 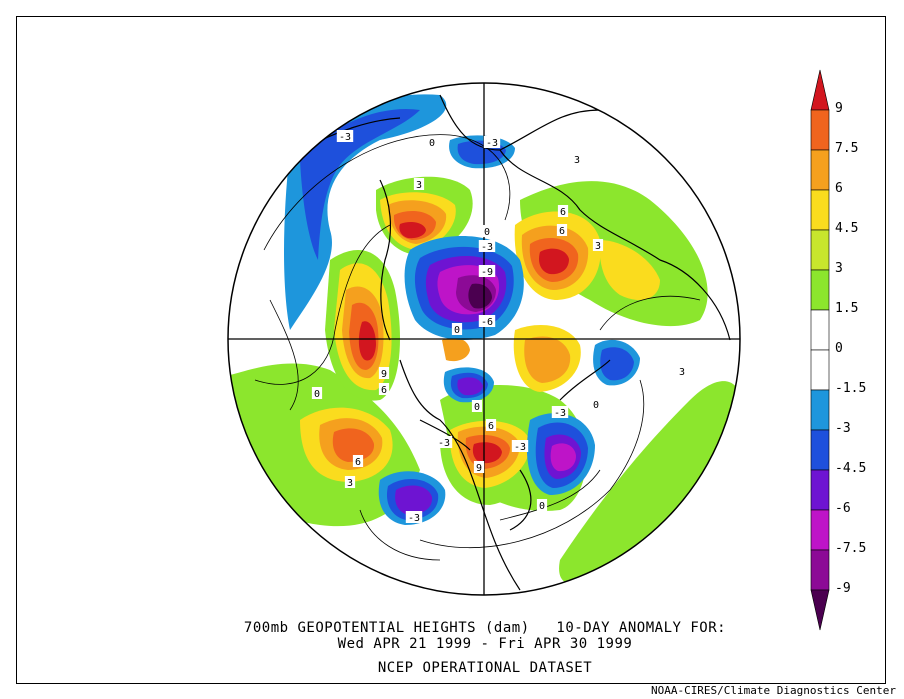 What do you see at coordinates (851, 468) in the screenshot?
I see `colorbar-label: -4.5` at bounding box center [851, 468].